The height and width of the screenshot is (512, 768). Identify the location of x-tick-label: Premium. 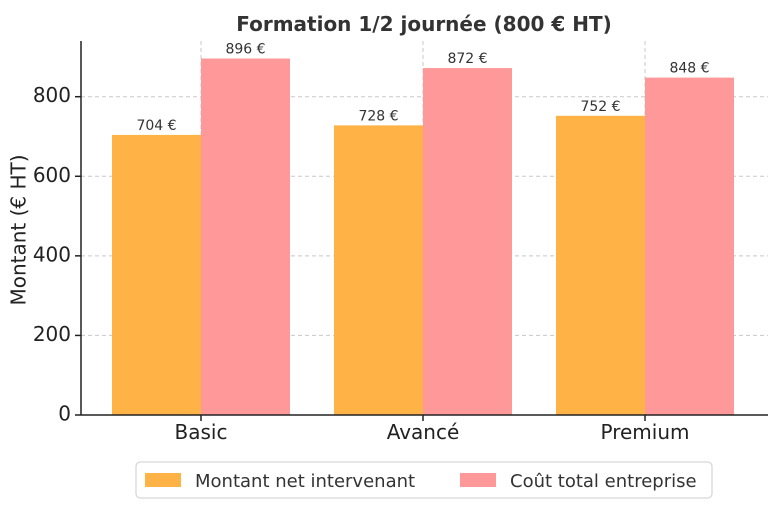
(645, 432).